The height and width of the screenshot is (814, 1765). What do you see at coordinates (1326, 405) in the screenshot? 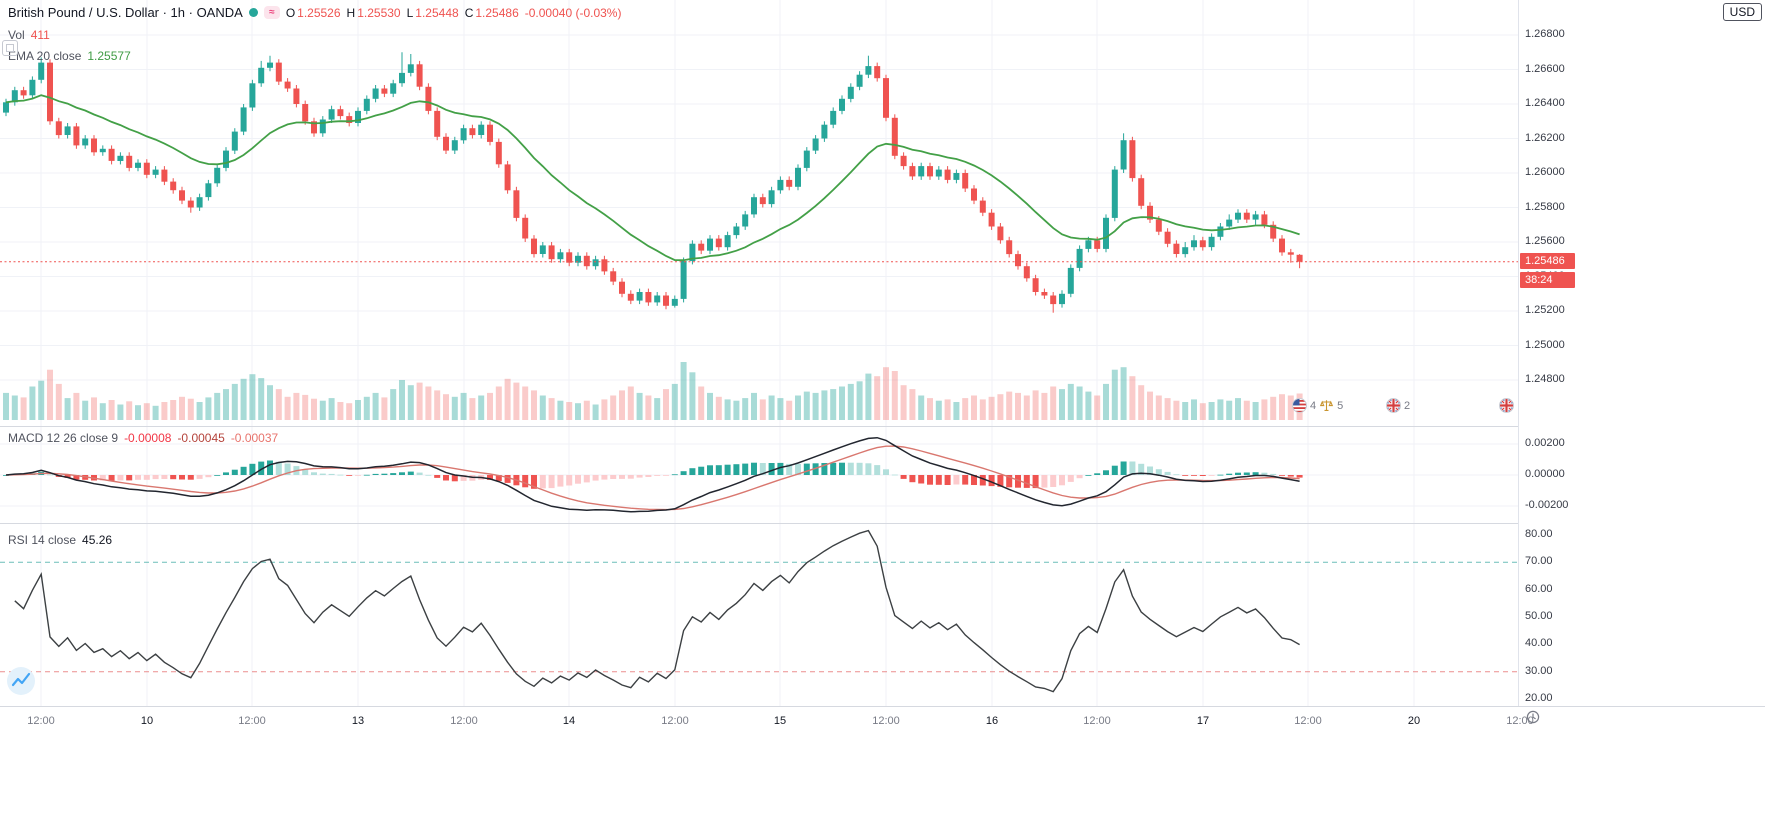
I see `scales-icon` at bounding box center [1326, 405].